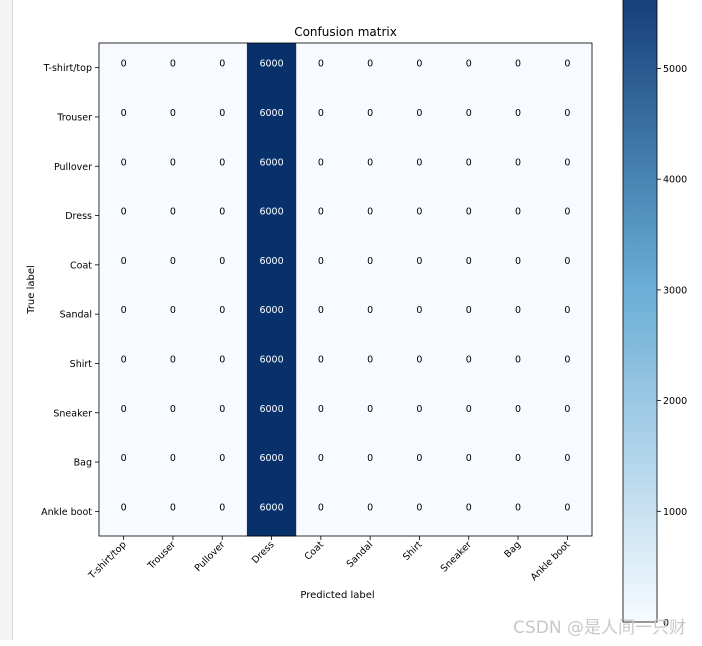  Describe the element at coordinates (413, 551) in the screenshot. I see `x-tick-label: Shirt` at that location.